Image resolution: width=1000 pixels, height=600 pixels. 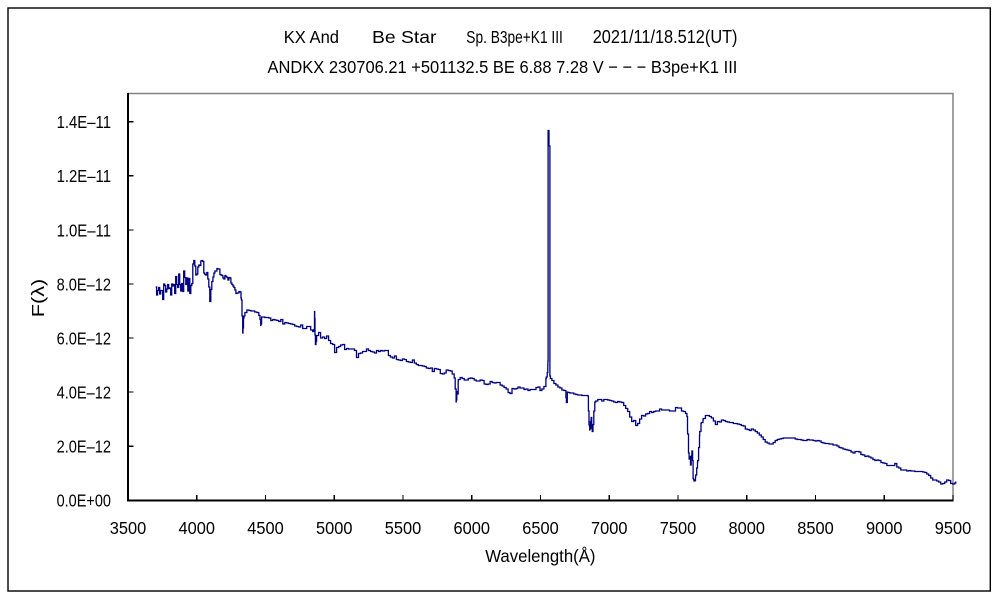 I want to click on svg-text: 4000, so click(x=197, y=527).